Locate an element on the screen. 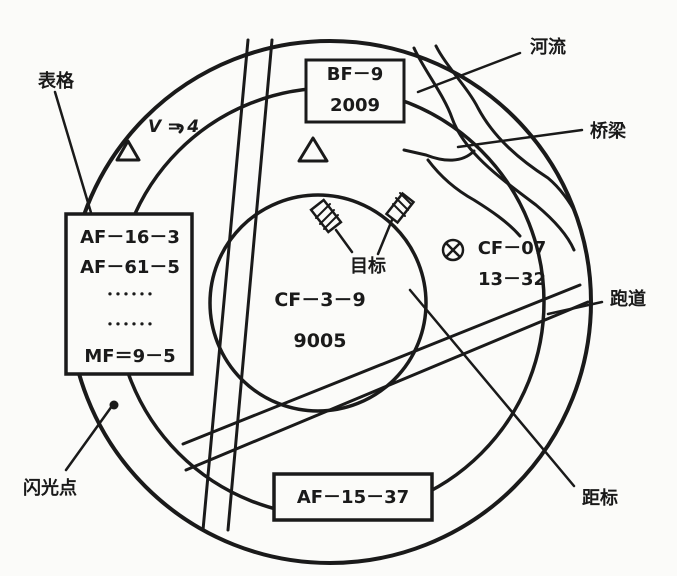 The image size is (677, 576). callout-runway: 跑道 is located at coordinates (628, 299).